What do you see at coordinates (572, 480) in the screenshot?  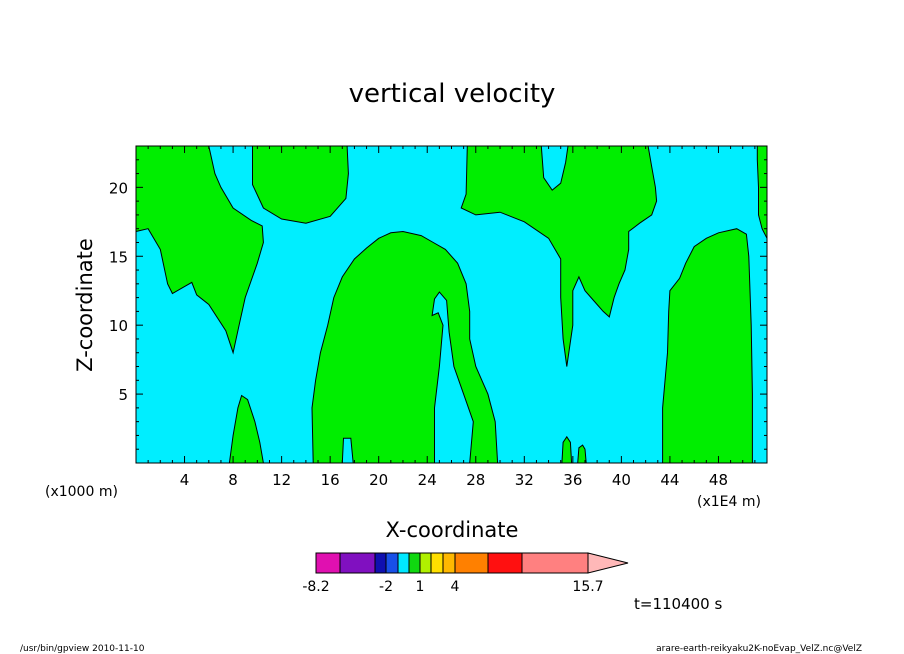 I see `x-tick-label: 36` at bounding box center [572, 480].